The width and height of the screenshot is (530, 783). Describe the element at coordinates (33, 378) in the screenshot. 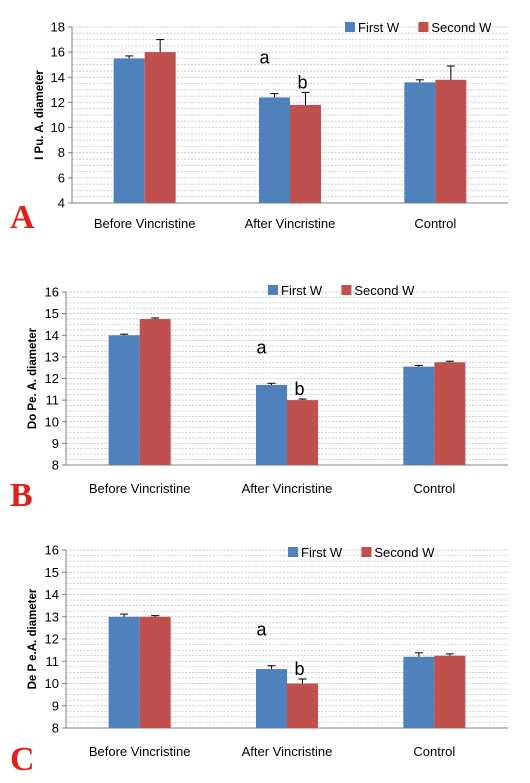

I see `y-axis-title: Do Pe. A. diameter` at that location.